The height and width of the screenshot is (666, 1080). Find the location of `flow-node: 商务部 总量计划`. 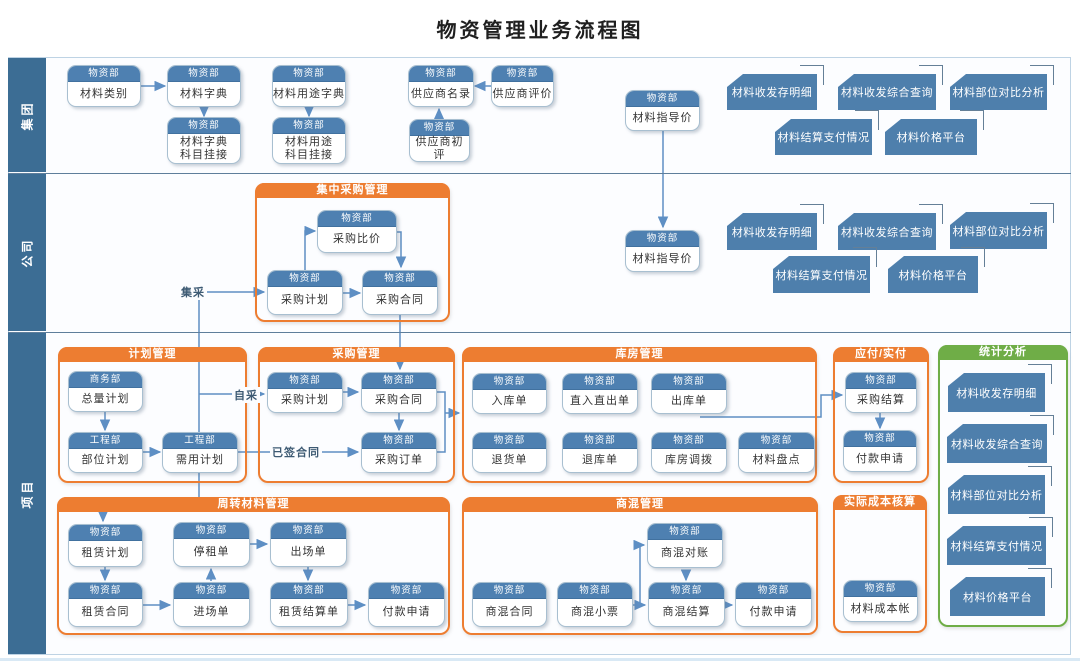

flow-node: 商务部 总量计划 is located at coordinates (105, 391).